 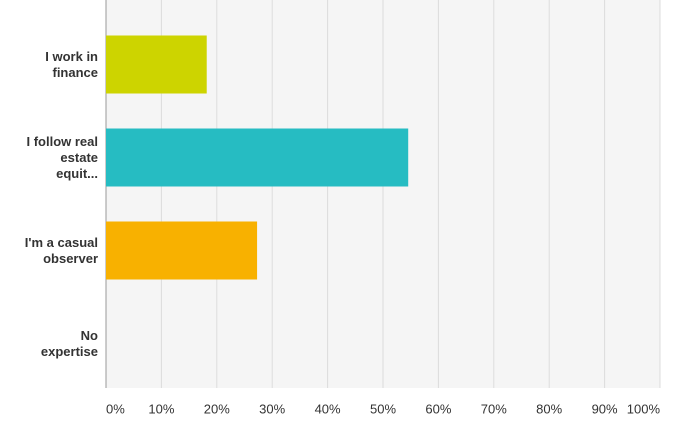 I want to click on y-tick-label: I work in finance, so click(x=49, y=65).